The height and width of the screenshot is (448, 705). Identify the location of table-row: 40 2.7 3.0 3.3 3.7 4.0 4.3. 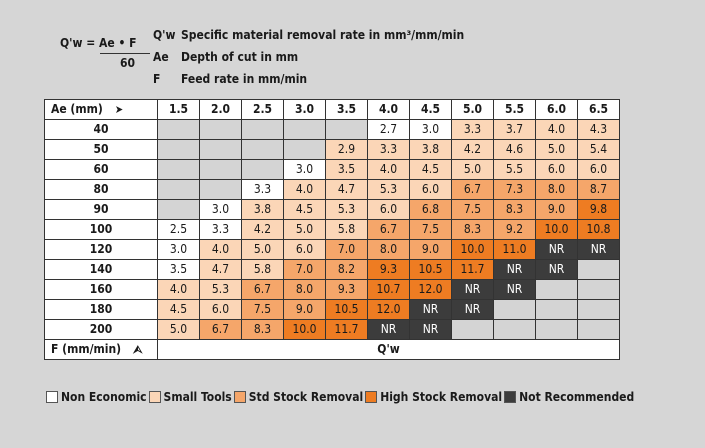
(332, 129).